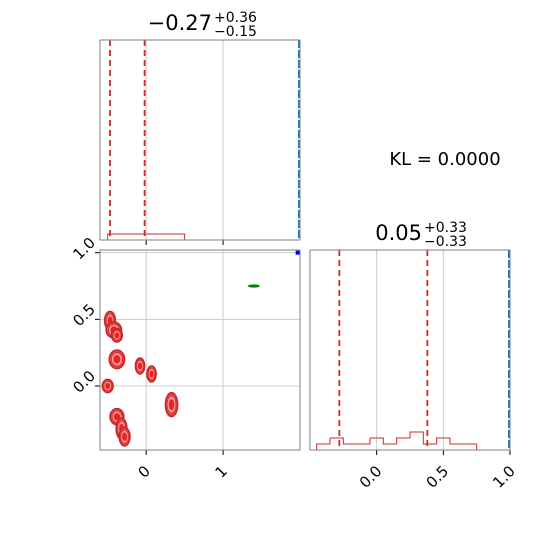  What do you see at coordinates (371, 477) in the screenshot?
I see `x-tick-label: 0.0` at bounding box center [371, 477].